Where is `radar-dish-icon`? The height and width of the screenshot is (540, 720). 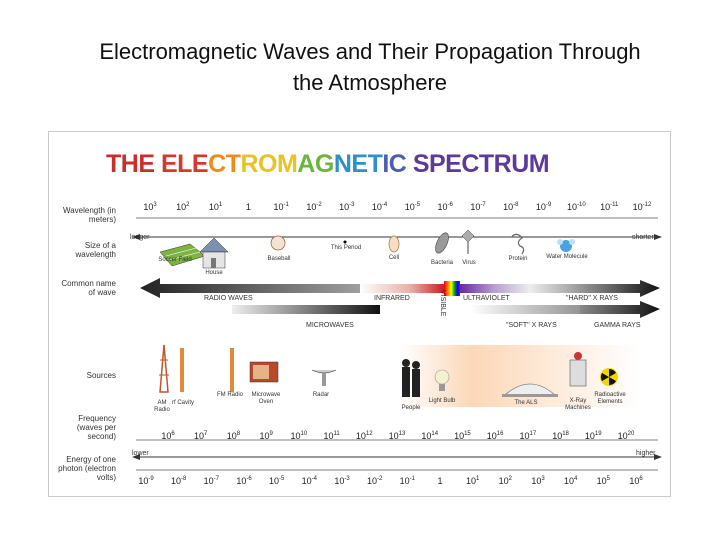 radar-dish-icon is located at coordinates (324, 377).